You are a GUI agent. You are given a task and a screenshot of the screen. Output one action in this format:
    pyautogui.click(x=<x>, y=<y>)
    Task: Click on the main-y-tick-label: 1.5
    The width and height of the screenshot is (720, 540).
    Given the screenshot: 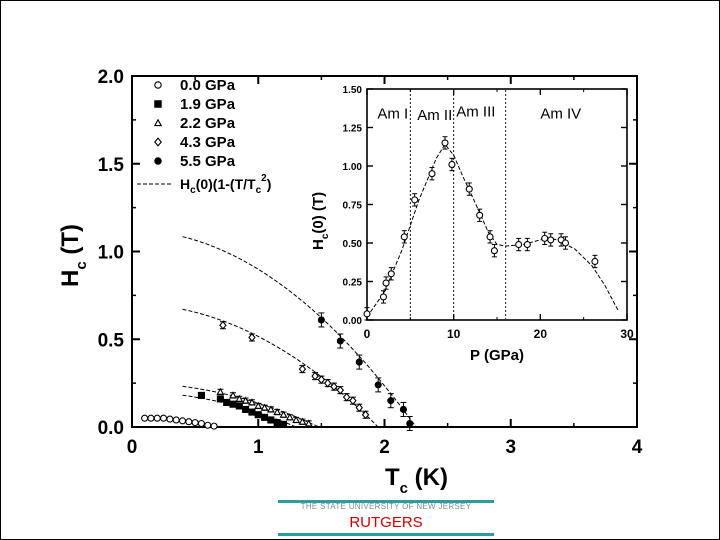 What is the action you would take?
    pyautogui.click(x=111, y=165)
    